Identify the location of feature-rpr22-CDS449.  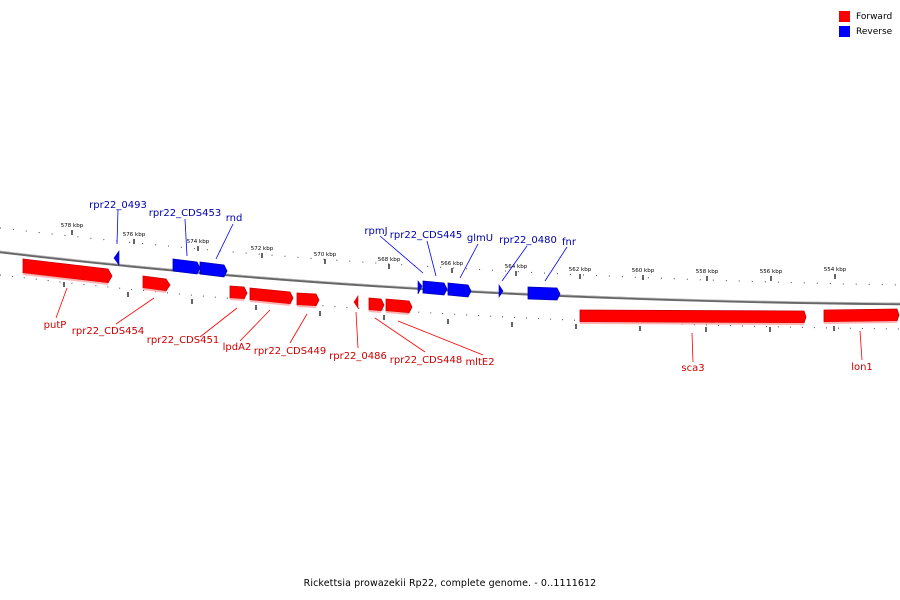
(308, 300).